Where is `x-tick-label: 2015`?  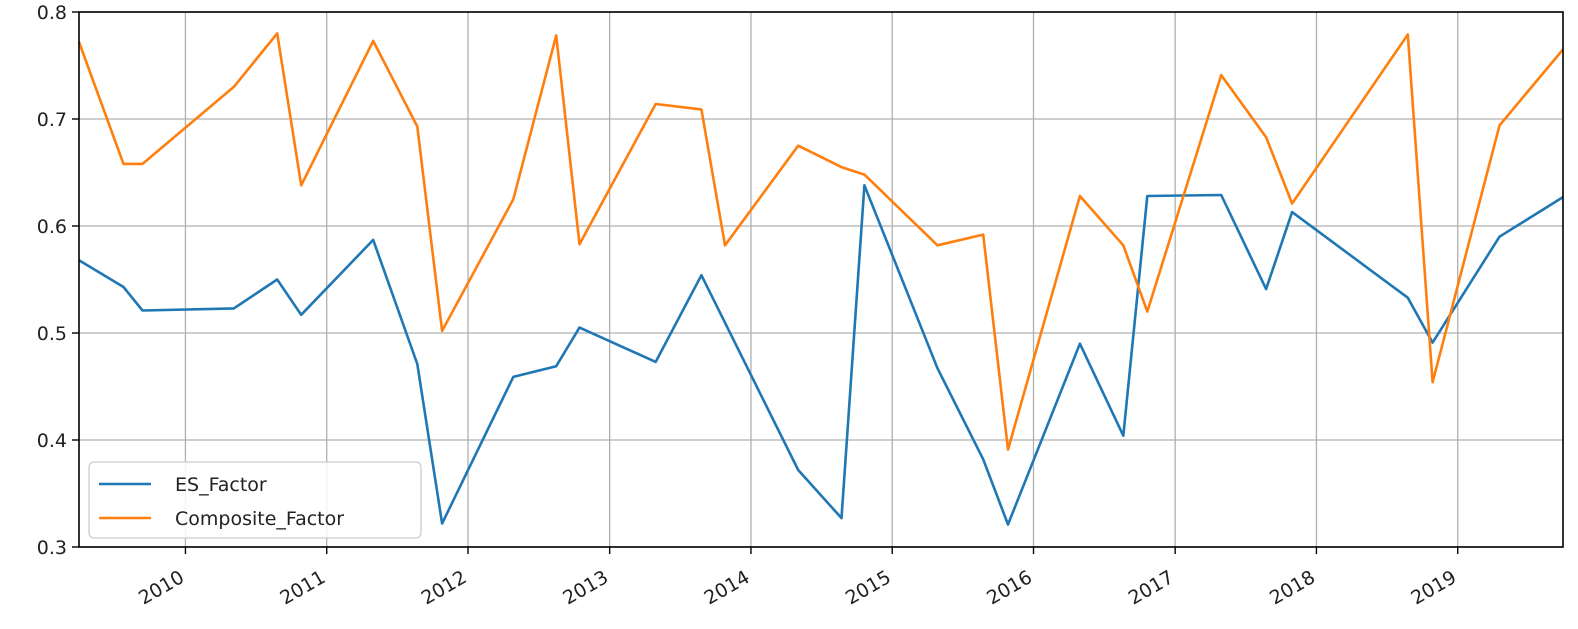
x-tick-label: 2015 is located at coordinates (868, 587).